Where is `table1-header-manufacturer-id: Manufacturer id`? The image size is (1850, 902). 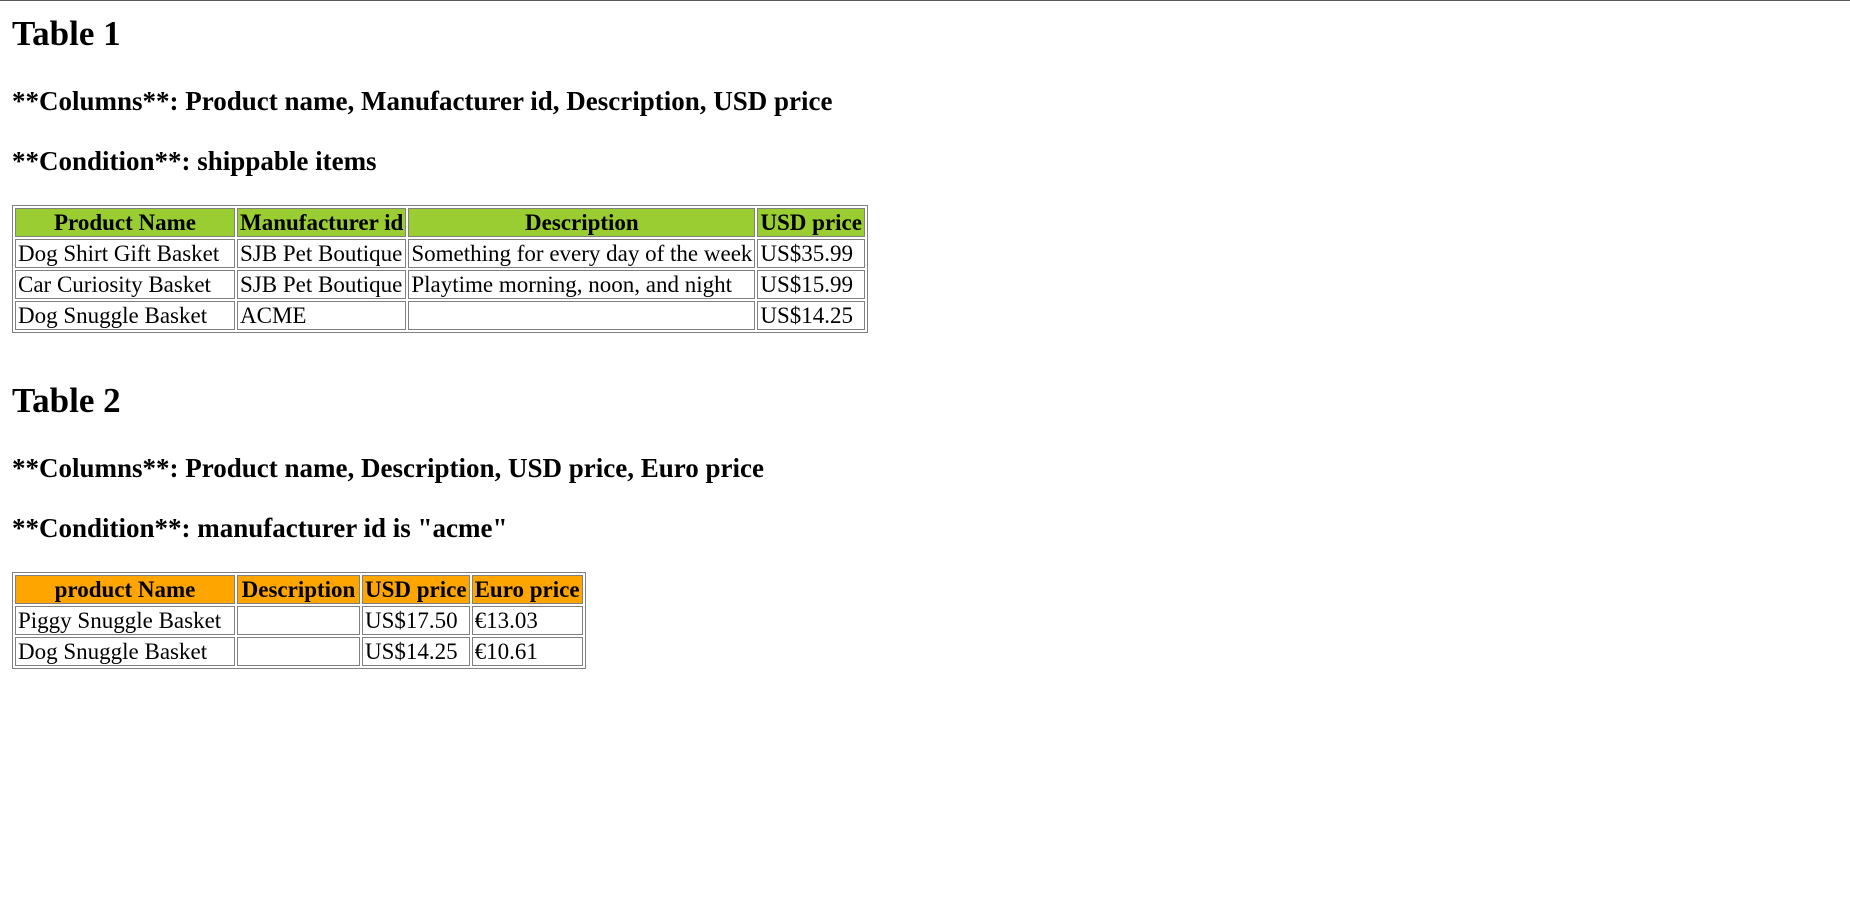
table1-header-manufacturer-id: Manufacturer id is located at coordinates (322, 222).